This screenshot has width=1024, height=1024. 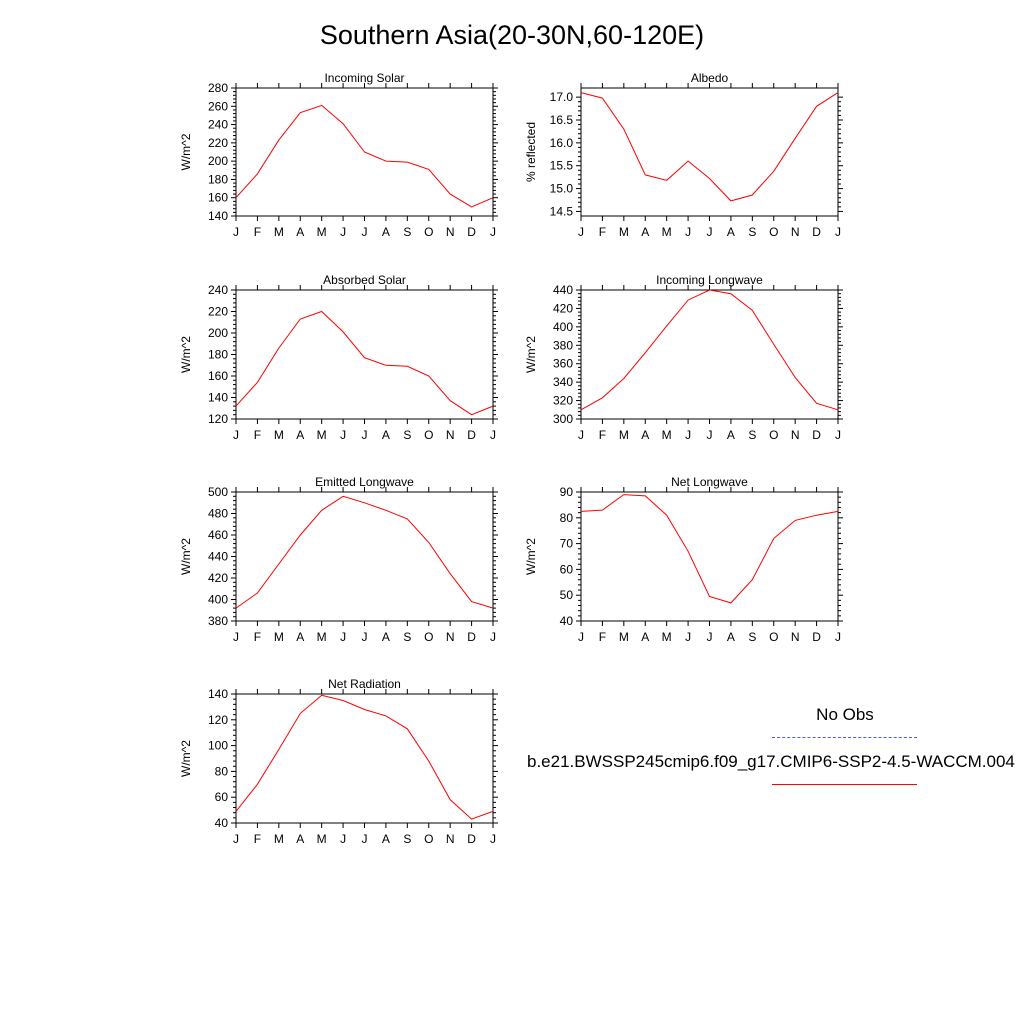 I want to click on y-tick-label: 300, so click(x=563, y=419).